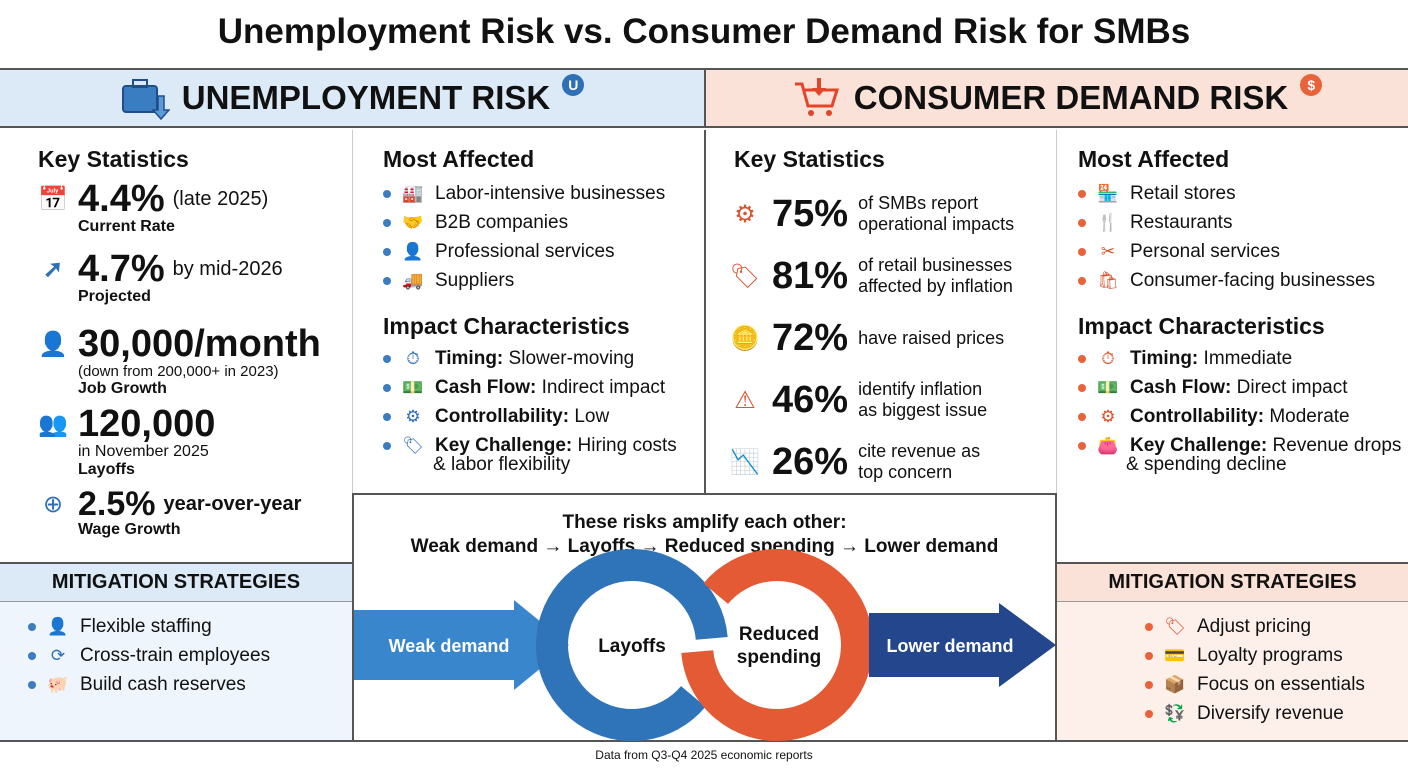  Describe the element at coordinates (449, 646) in the screenshot. I see `step-weak-demand: Weak demand` at that location.